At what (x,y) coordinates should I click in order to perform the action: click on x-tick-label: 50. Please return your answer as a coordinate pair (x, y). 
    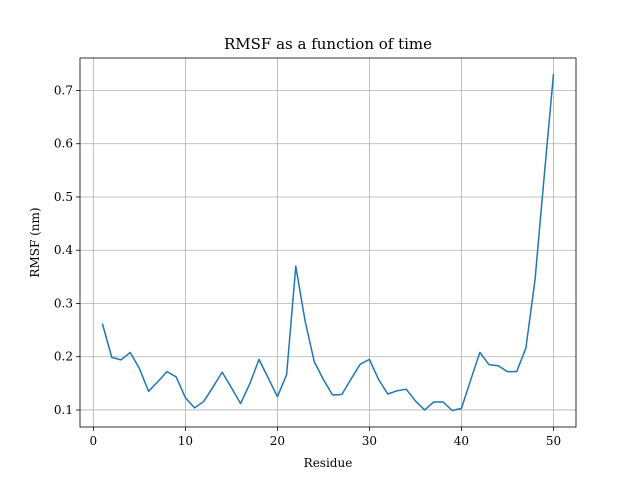
    Looking at the image, I should click on (553, 441).